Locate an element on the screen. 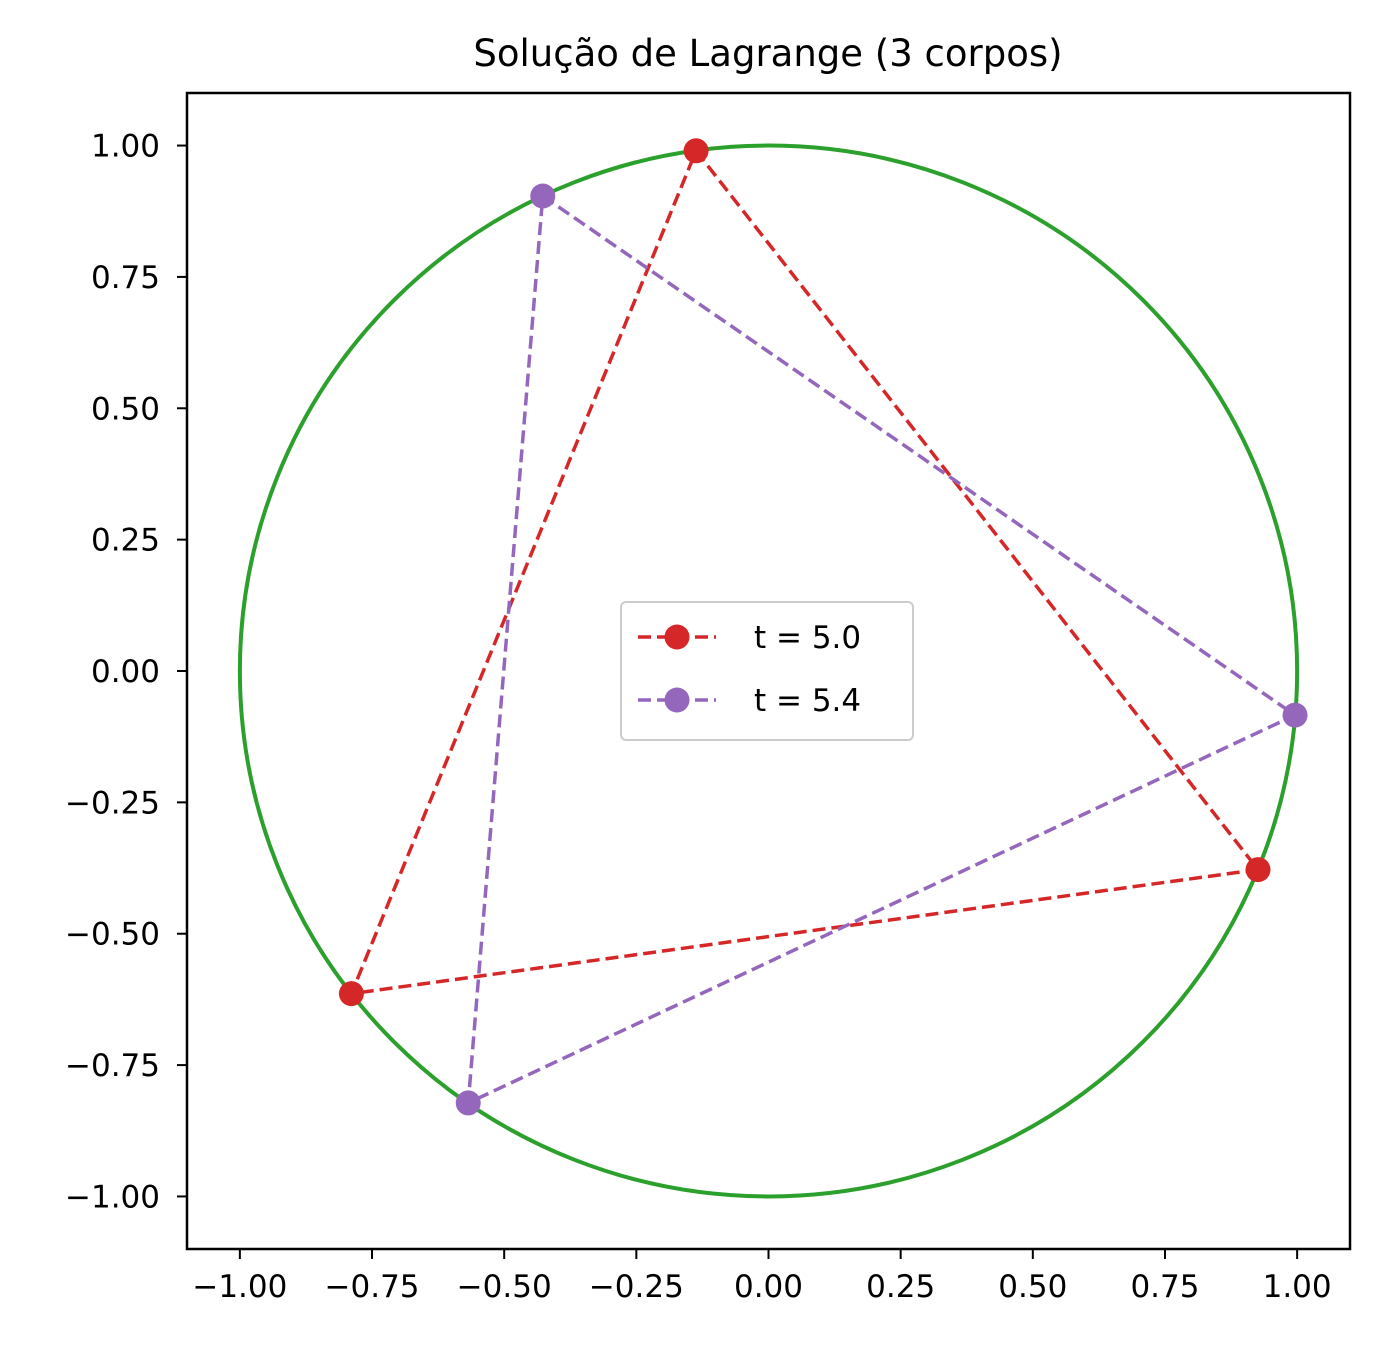 Image resolution: width=1382 pixels, height=1350 pixels. legend-box is located at coordinates (767, 671).